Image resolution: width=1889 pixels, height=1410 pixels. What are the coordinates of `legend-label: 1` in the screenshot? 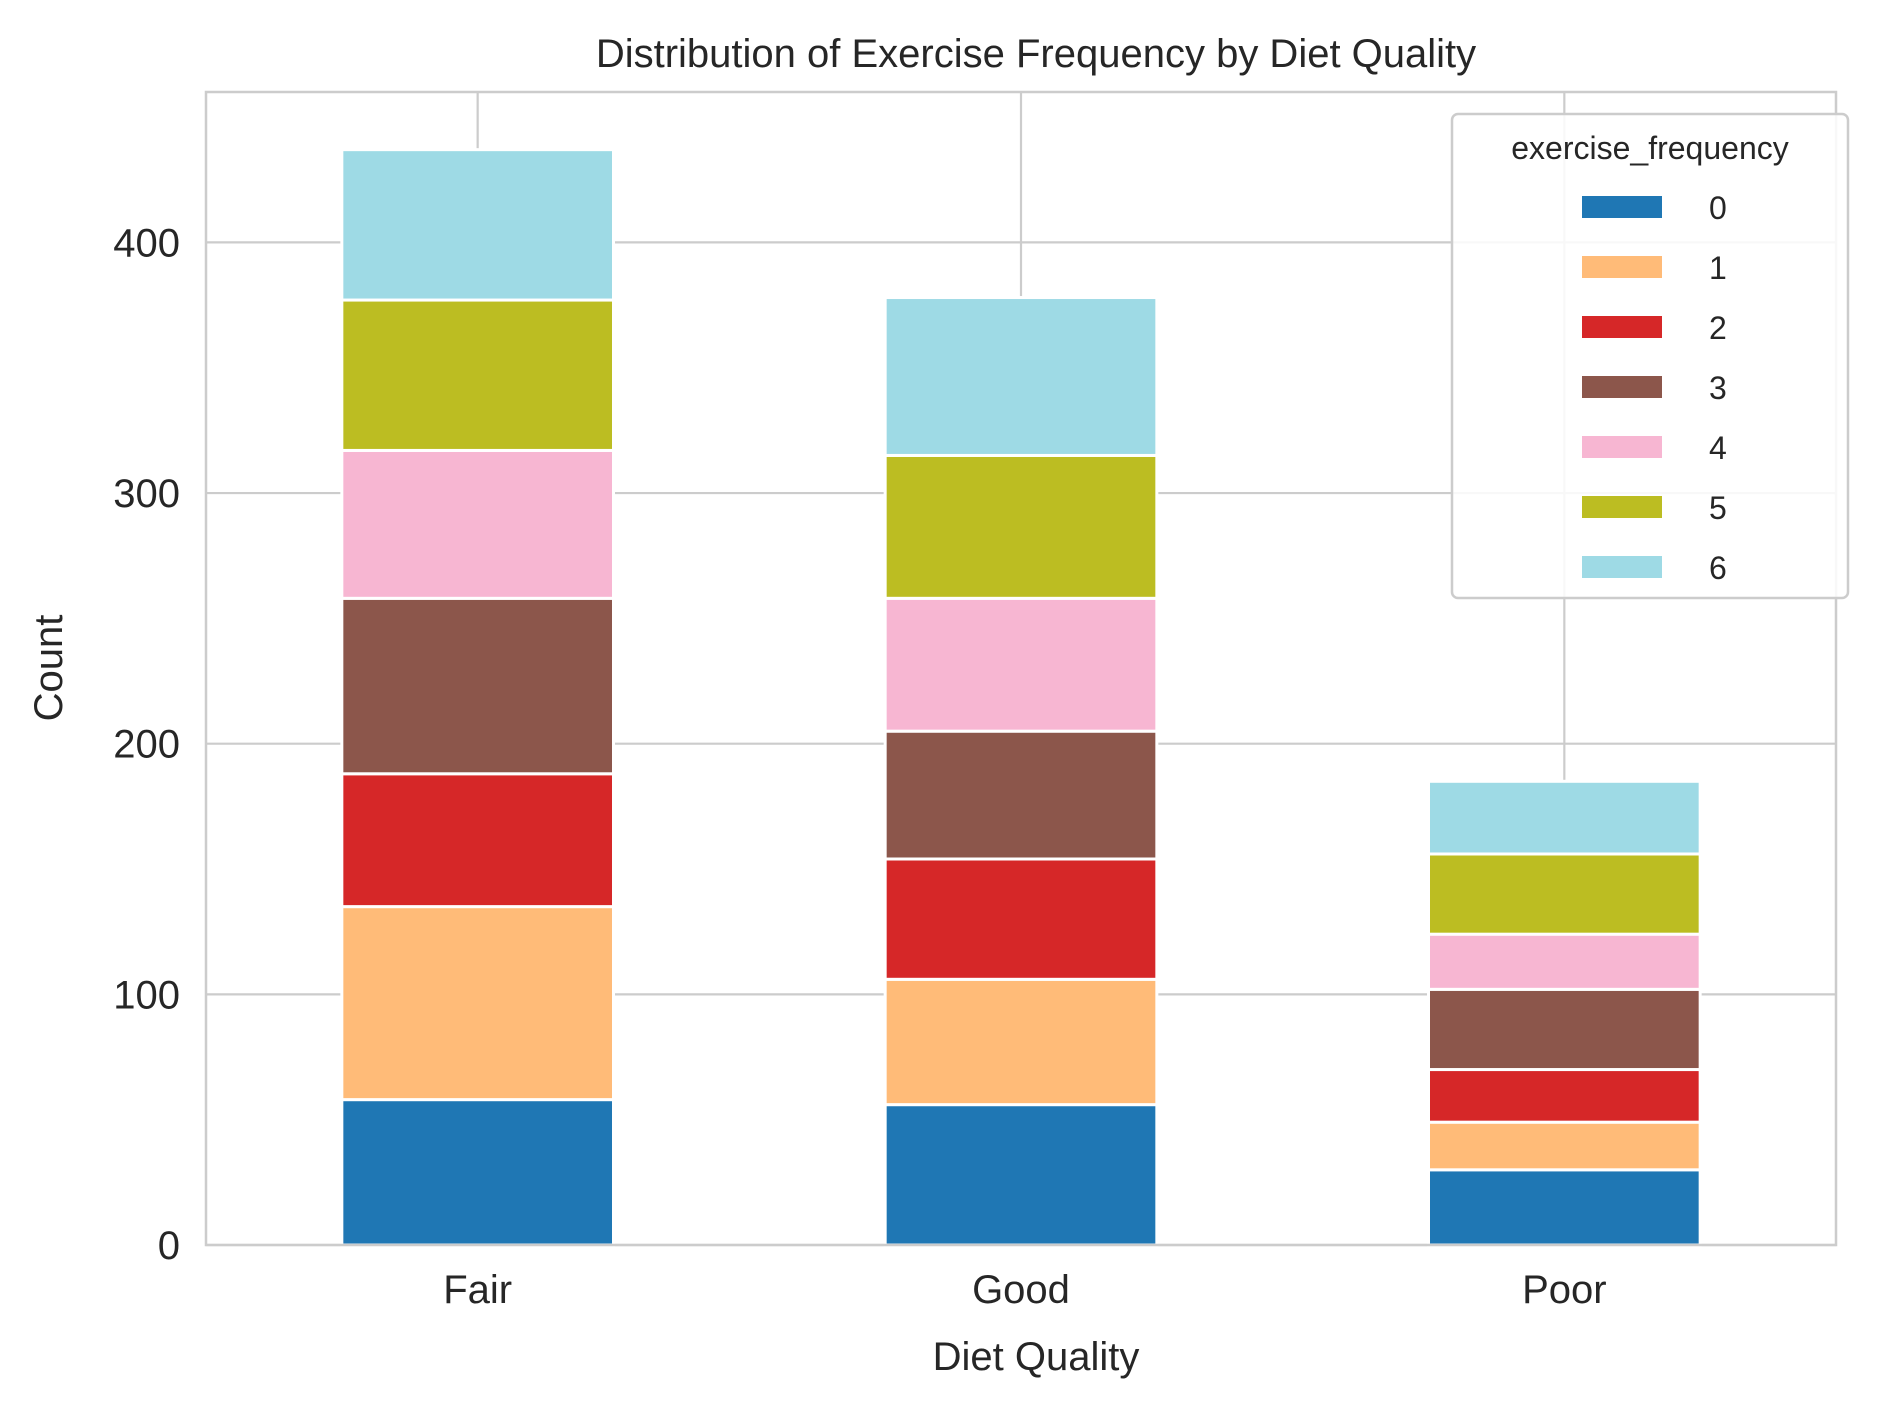 It's located at (1718, 268).